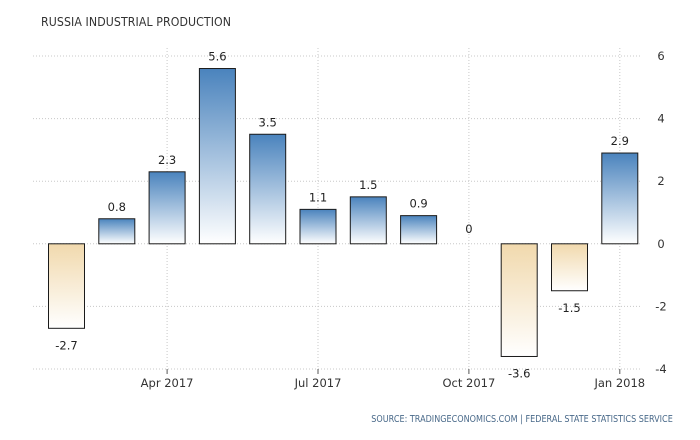 This screenshot has width=700, height=440. Describe the element at coordinates (660, 306) in the screenshot. I see `y-tick-label: -2` at that location.